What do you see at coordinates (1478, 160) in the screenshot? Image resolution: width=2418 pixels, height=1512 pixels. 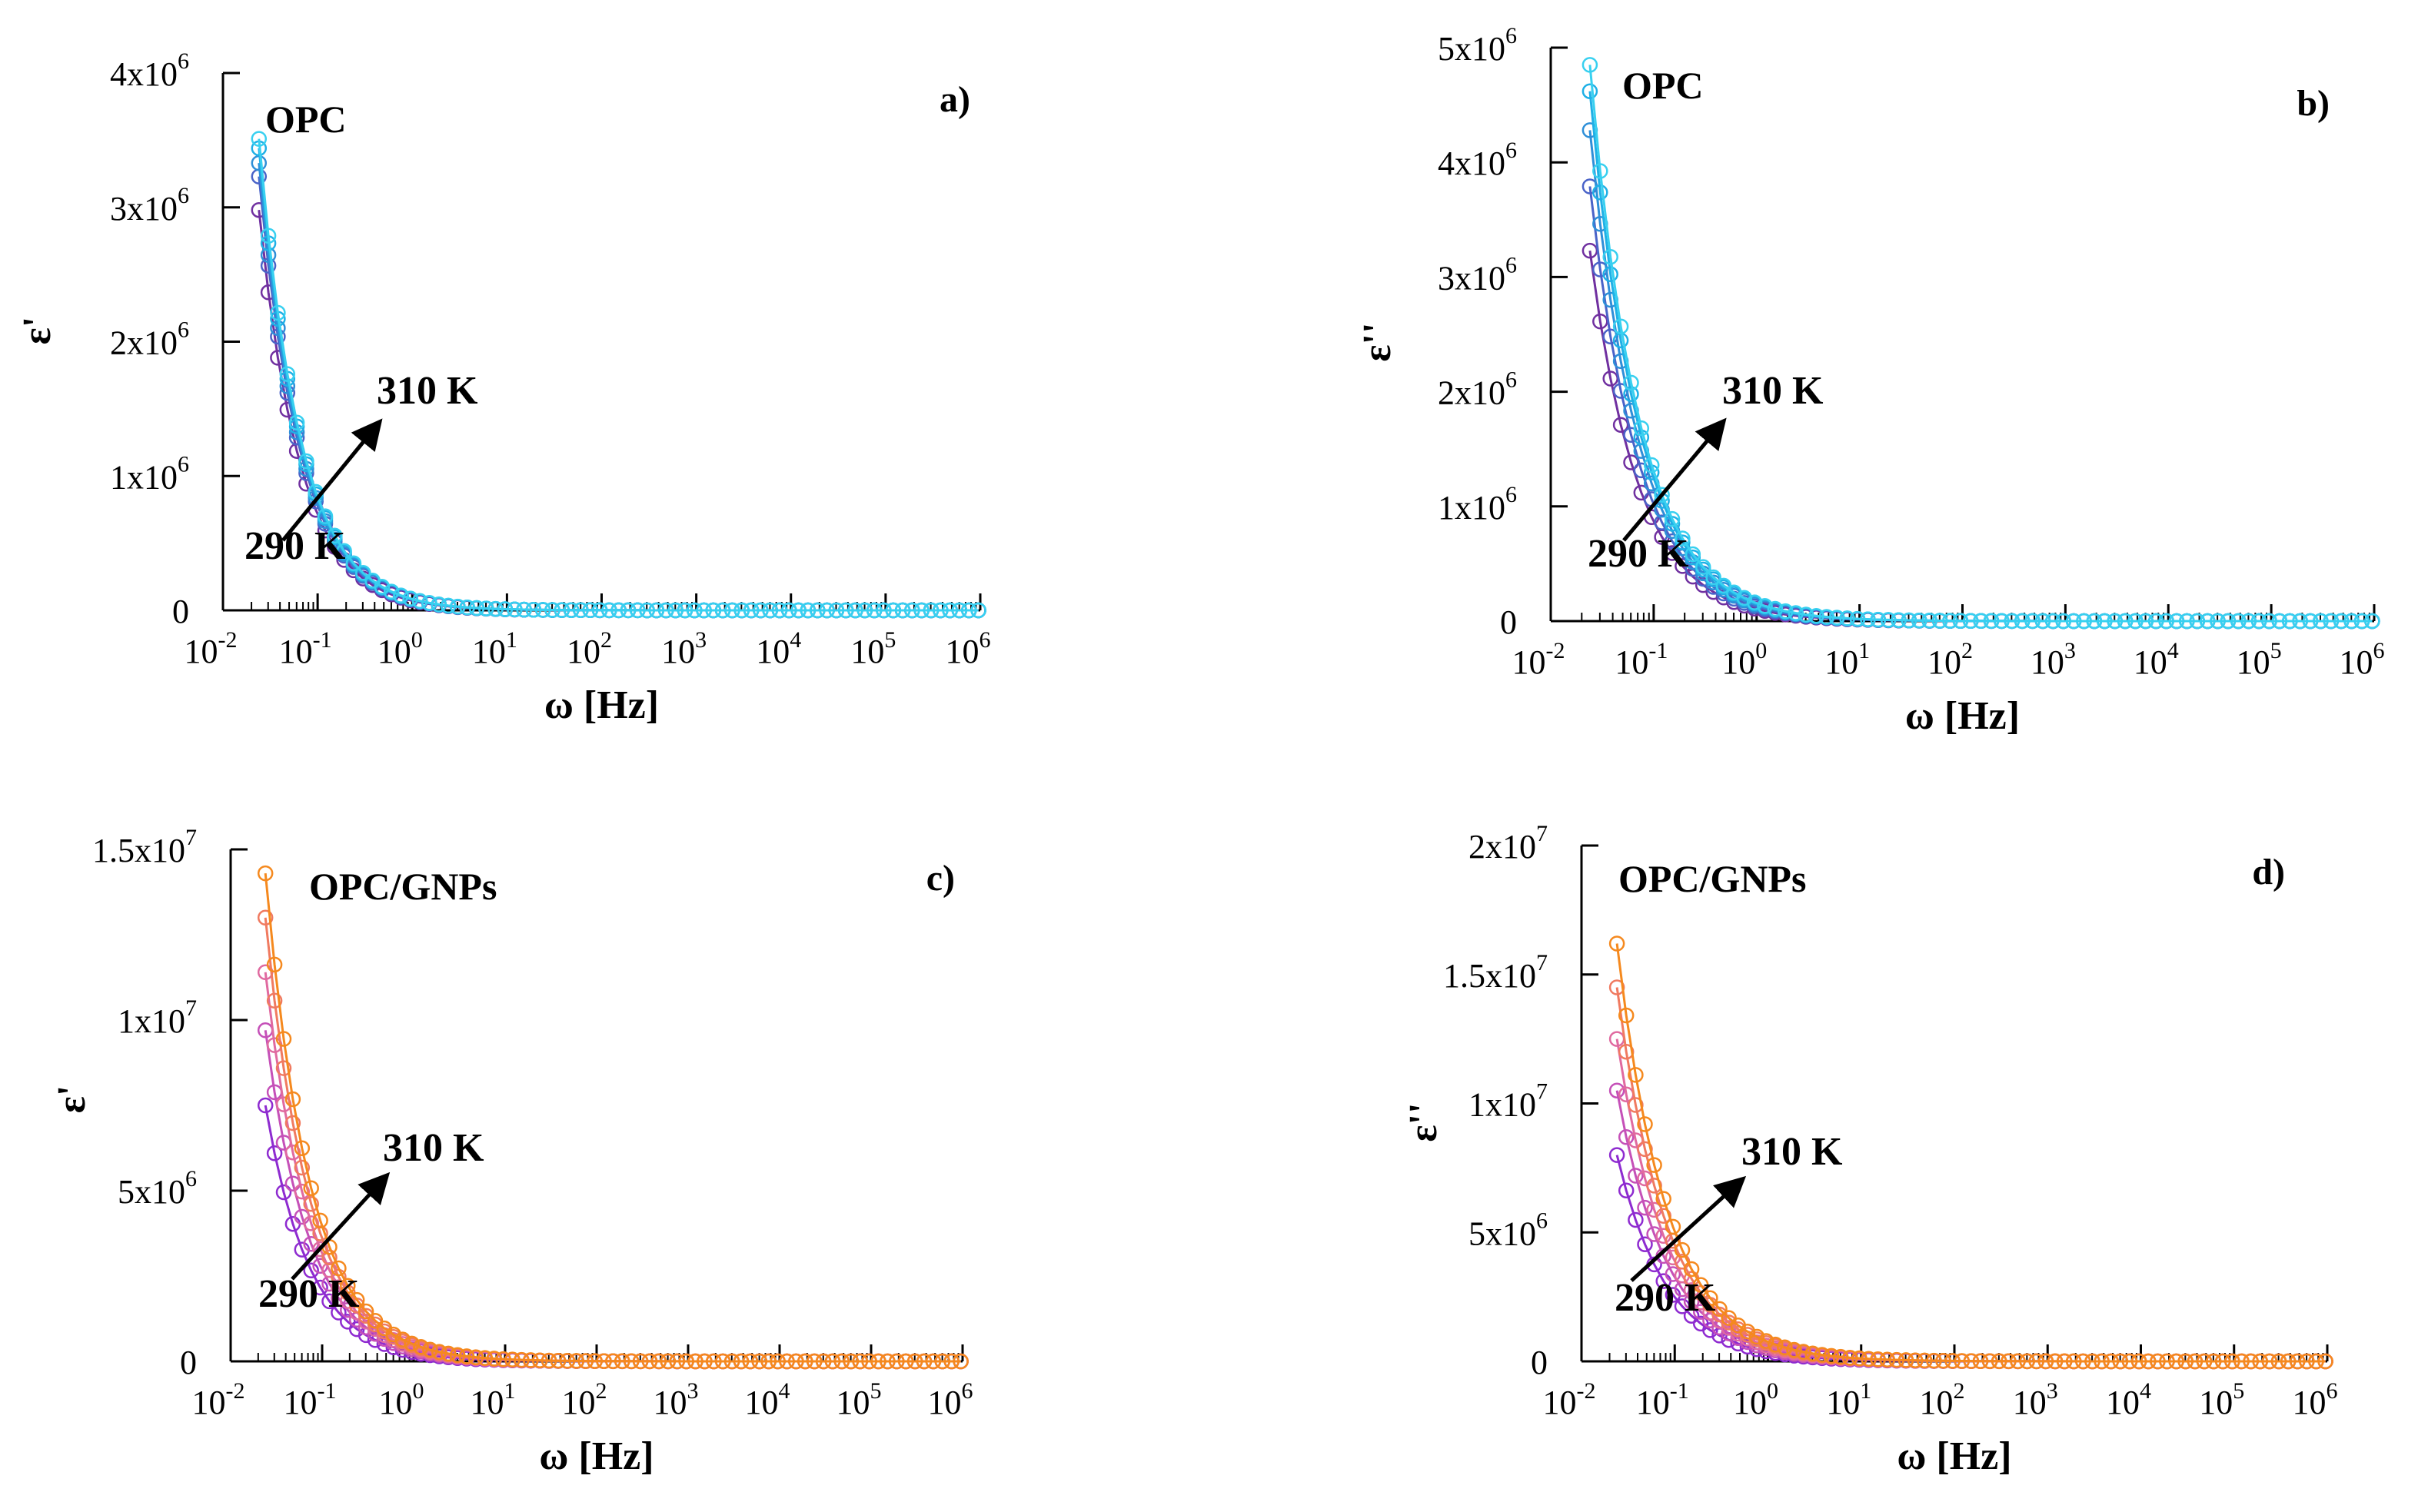 I see `y-tick-label: 4x10⁶` at bounding box center [1478, 160].